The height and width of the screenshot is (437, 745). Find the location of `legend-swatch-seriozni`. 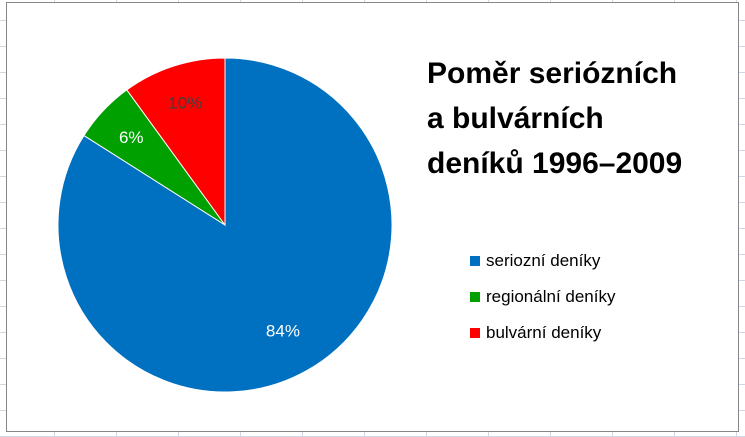

legend-swatch-seriozni is located at coordinates (475, 261).